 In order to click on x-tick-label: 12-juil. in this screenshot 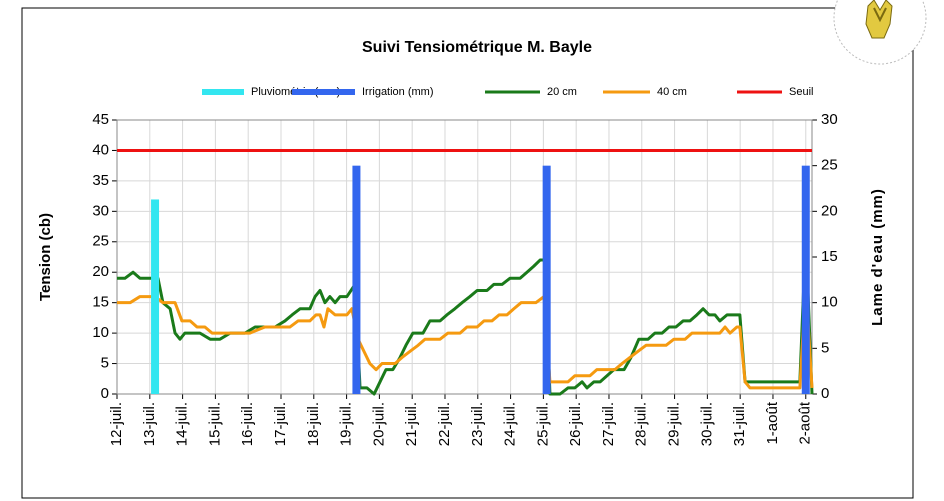, I will do `click(116, 424)`.